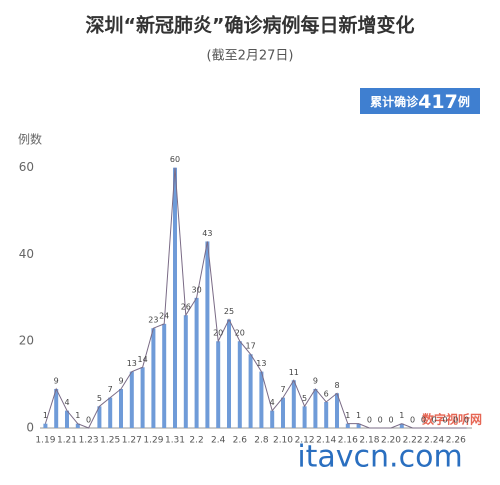  What do you see at coordinates (26, 167) in the screenshot?
I see `y-tick-label: 60` at bounding box center [26, 167].